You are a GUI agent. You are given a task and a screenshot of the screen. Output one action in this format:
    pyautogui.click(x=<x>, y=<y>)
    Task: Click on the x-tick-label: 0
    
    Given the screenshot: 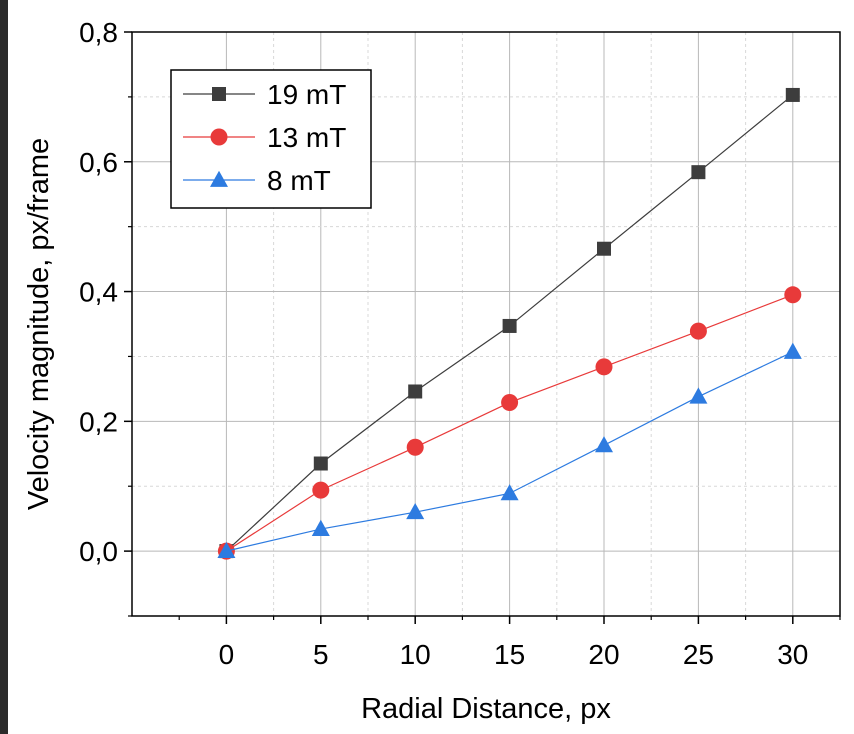 What is the action you would take?
    pyautogui.click(x=227, y=654)
    